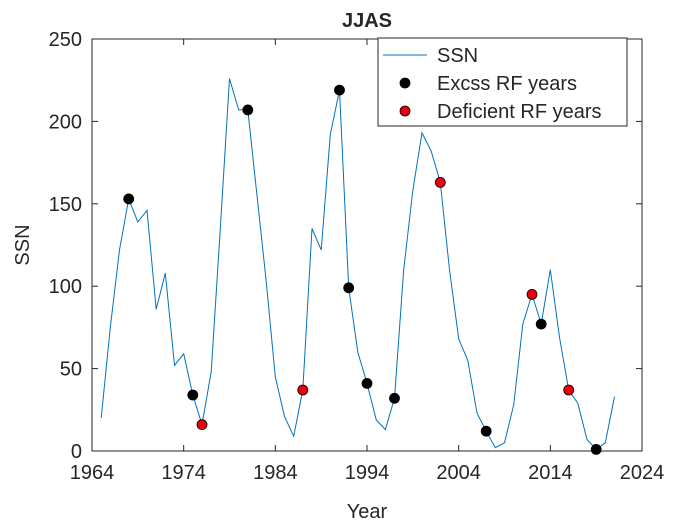 Image resolution: width=700 pixels, height=525 pixels. What do you see at coordinates (65, 122) in the screenshot?
I see `y-tick-label: 200` at bounding box center [65, 122].